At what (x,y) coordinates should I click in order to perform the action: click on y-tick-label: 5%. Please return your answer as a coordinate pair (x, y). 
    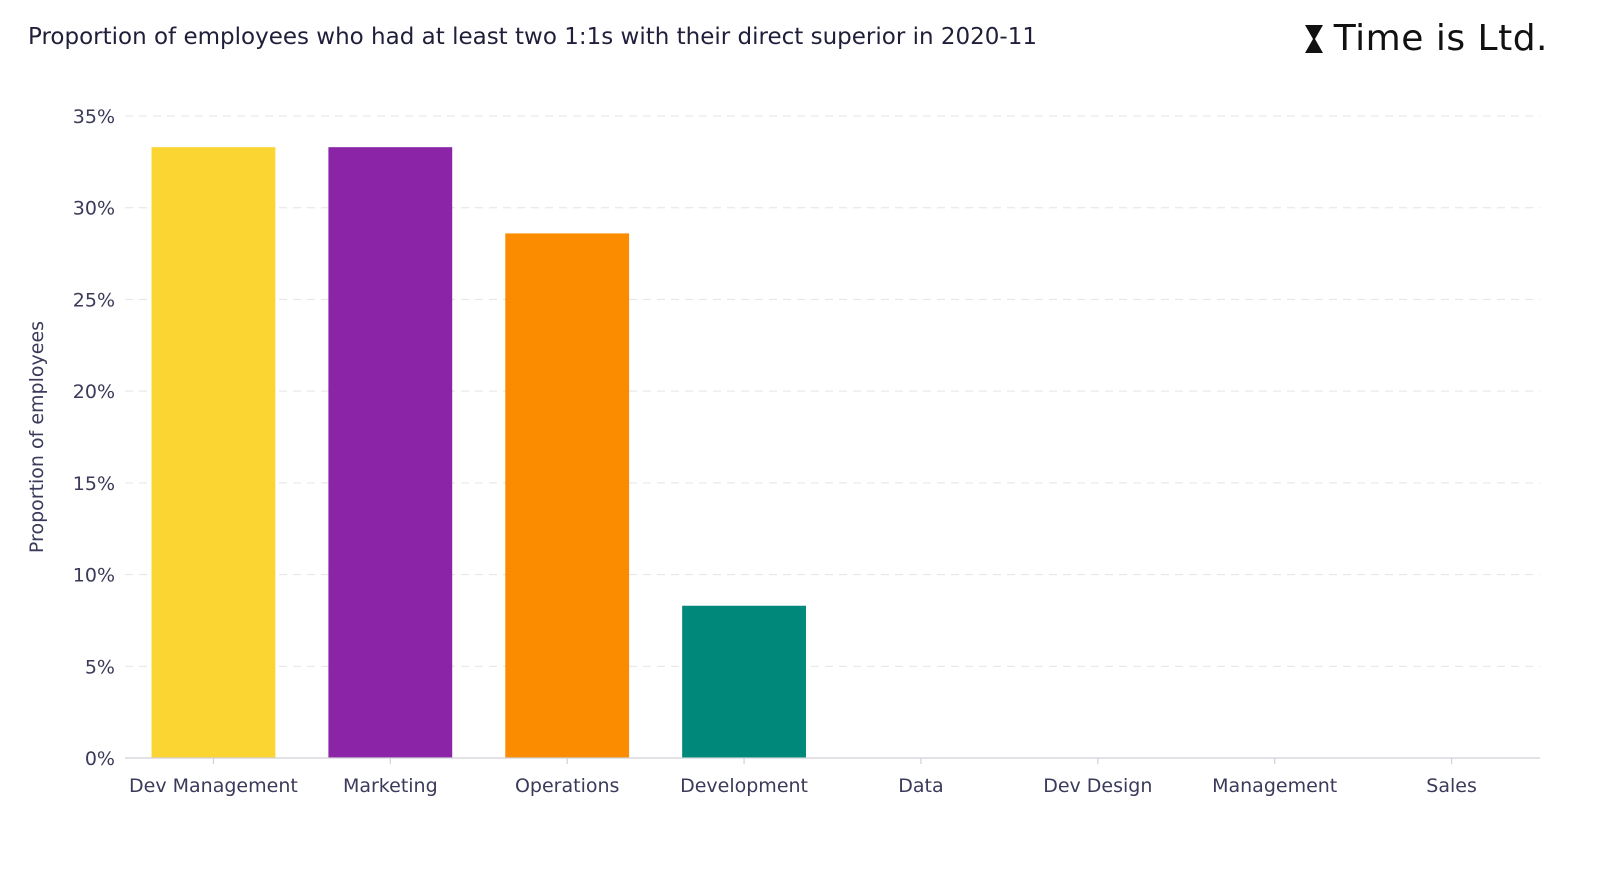
    Looking at the image, I should click on (100, 667).